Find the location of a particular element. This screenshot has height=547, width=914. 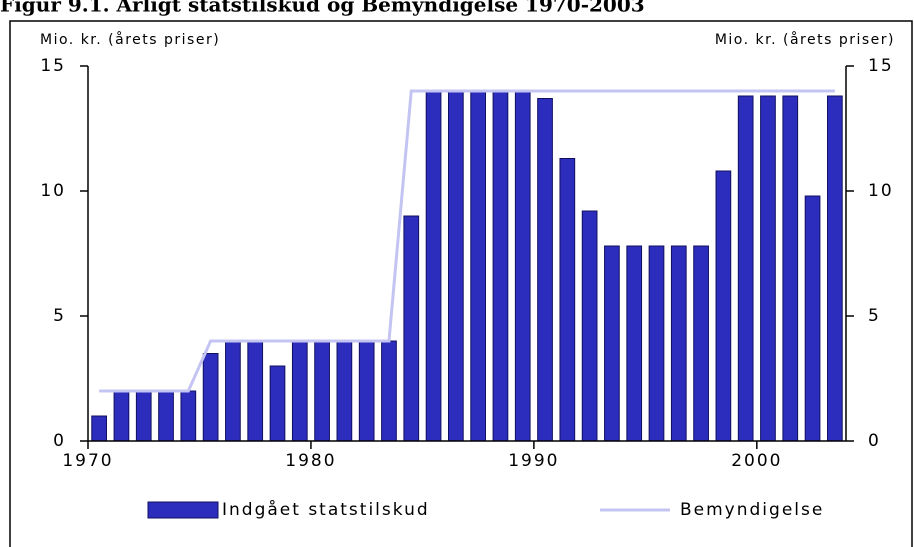

y-tick-label: 0 is located at coordinates (59, 441).